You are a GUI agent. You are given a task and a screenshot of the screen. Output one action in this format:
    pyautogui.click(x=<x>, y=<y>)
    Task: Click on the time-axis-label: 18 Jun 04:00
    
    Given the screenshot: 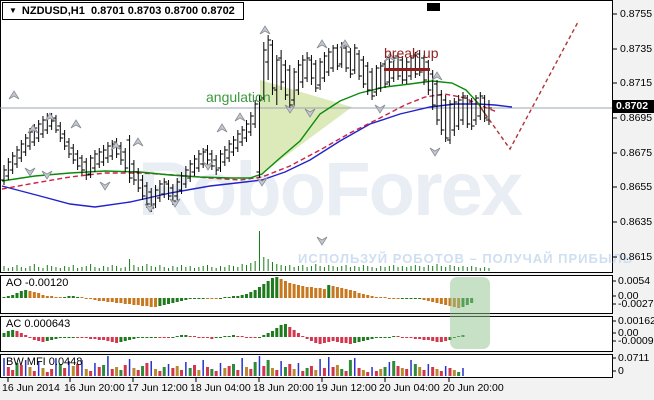 What is the action you would take?
    pyautogui.click(x=220, y=388)
    